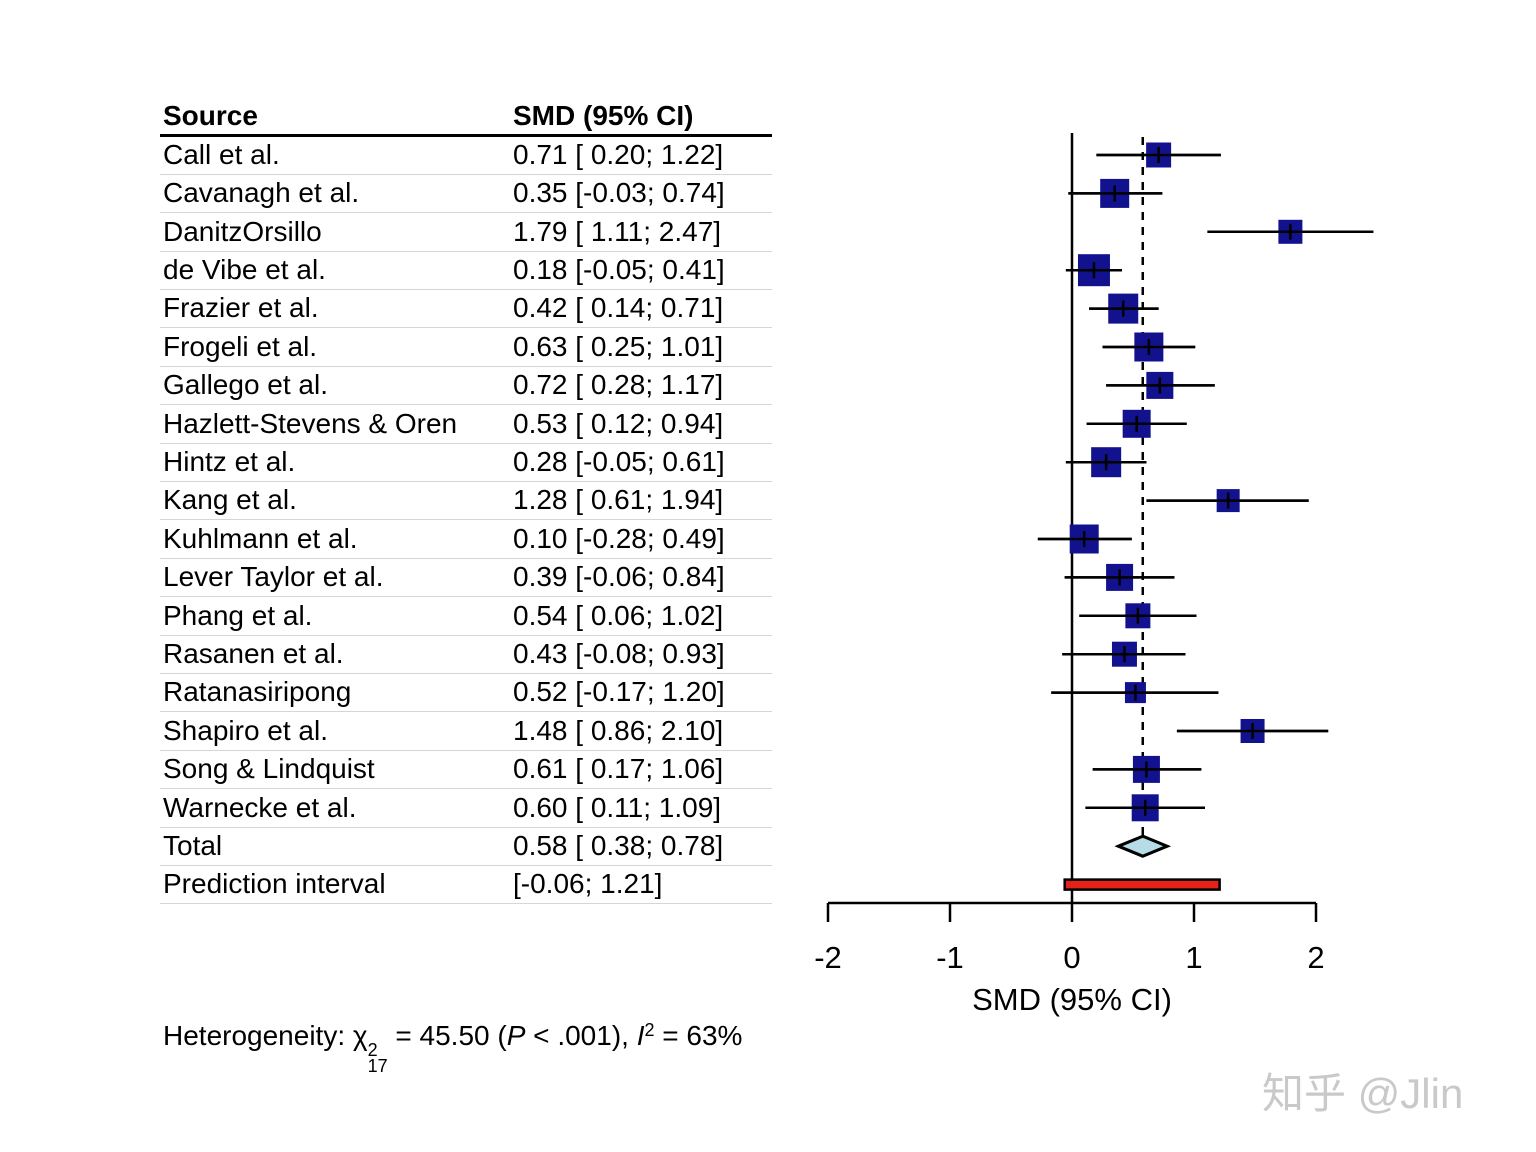 This screenshot has height=1152, width=1536. I want to click on study-label: de Vibe et al., so click(244, 269).